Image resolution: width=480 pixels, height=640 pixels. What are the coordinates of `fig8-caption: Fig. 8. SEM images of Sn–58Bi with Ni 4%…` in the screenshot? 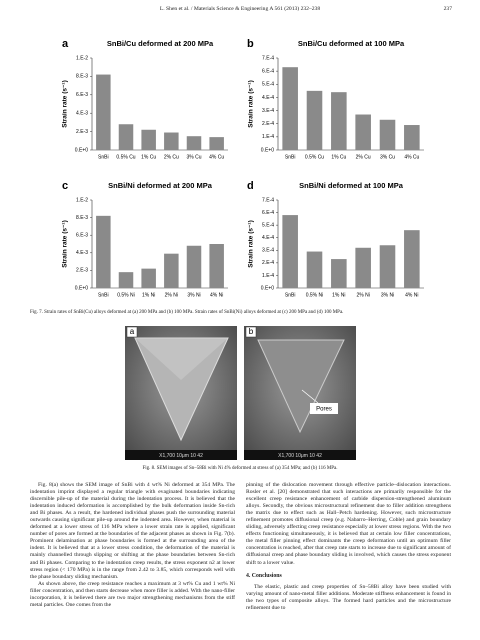 It's located at (240, 468).